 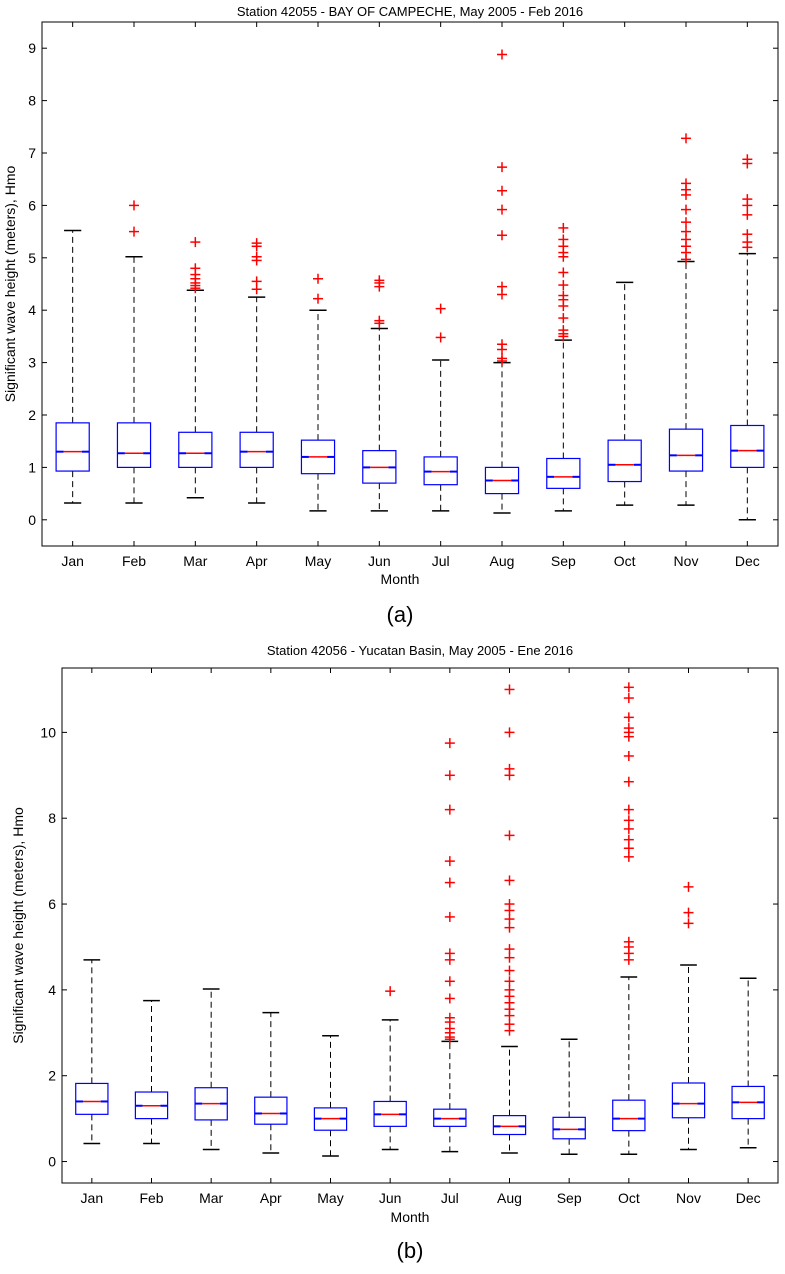 I want to click on box-jan: Jan, so click(x=72, y=295).